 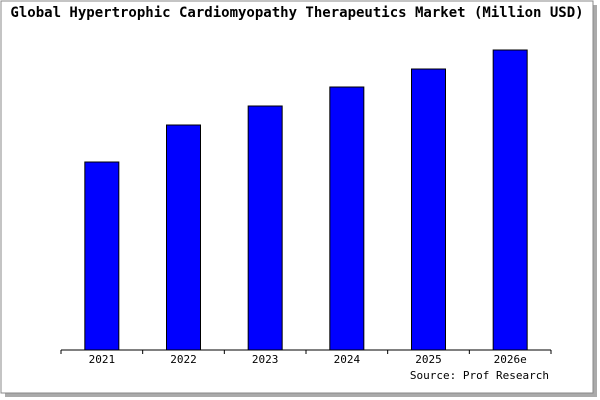 I want to click on x-tick-label: 2023, so click(x=265, y=359).